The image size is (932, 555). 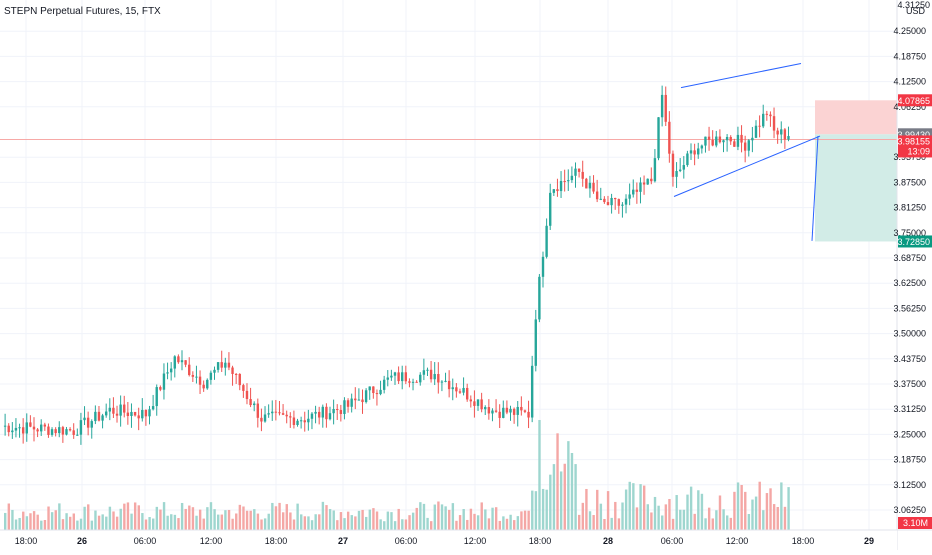 I want to click on projection-line, so click(x=815, y=188).